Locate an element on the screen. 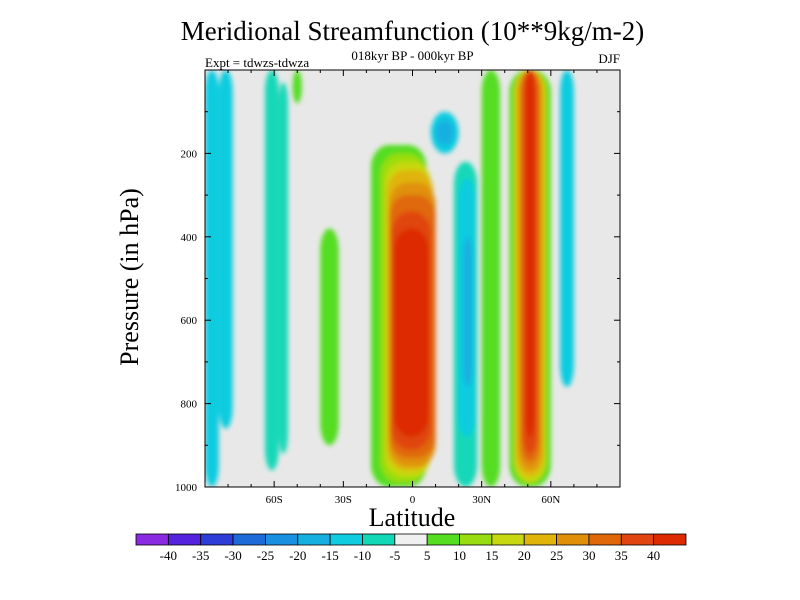 The image size is (800, 600). colorbar-label: -10 is located at coordinates (362, 555).